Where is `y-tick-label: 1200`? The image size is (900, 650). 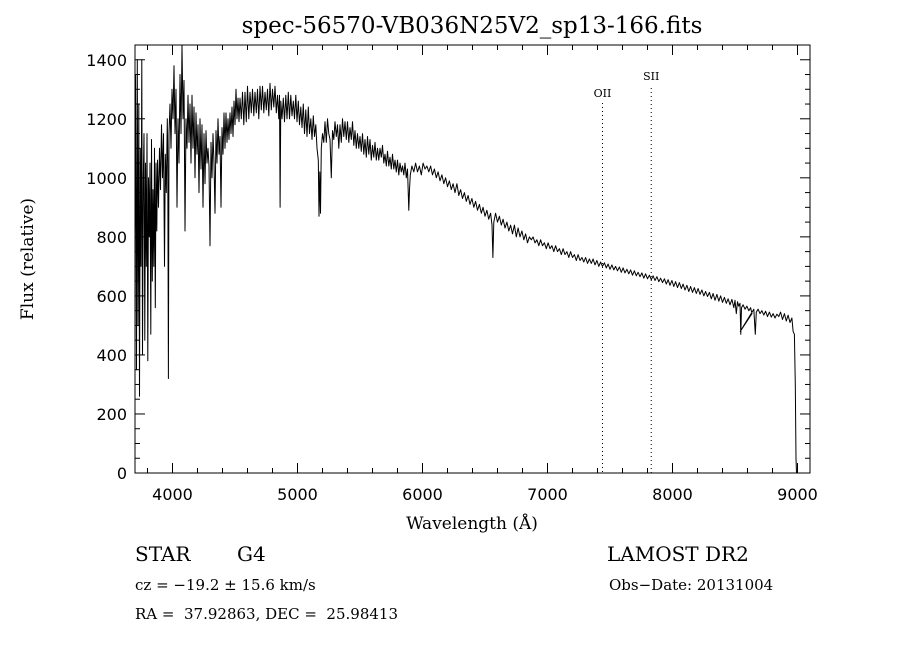 y-tick-label: 1200 is located at coordinates (106, 119).